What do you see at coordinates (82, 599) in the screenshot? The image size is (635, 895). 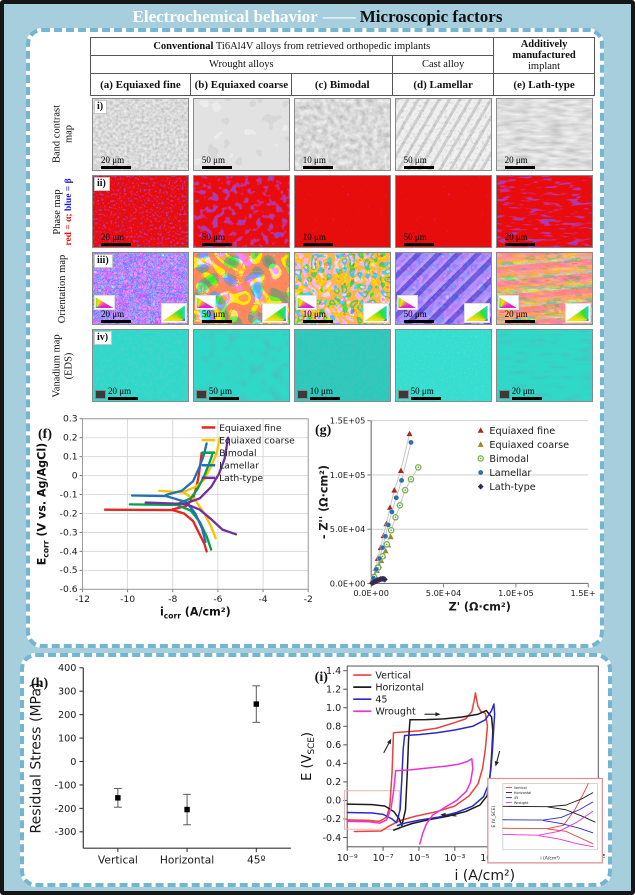 I see `svg-text: -12` at bounding box center [82, 599].